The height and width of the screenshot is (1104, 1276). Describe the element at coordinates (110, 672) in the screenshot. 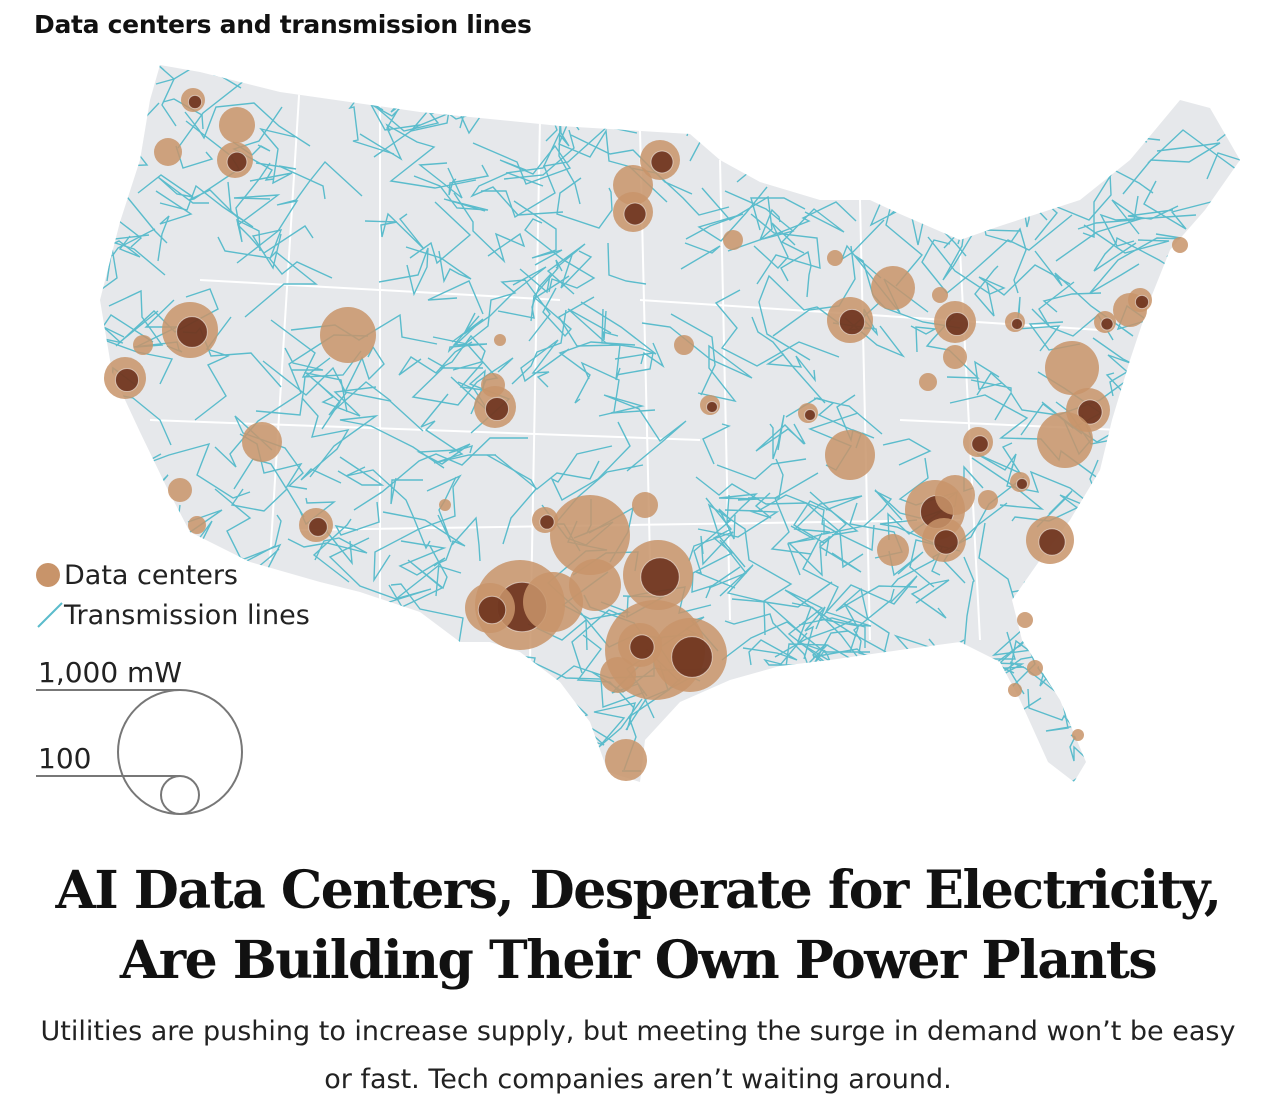

I see `scale-label-large: 1,000 mW` at that location.